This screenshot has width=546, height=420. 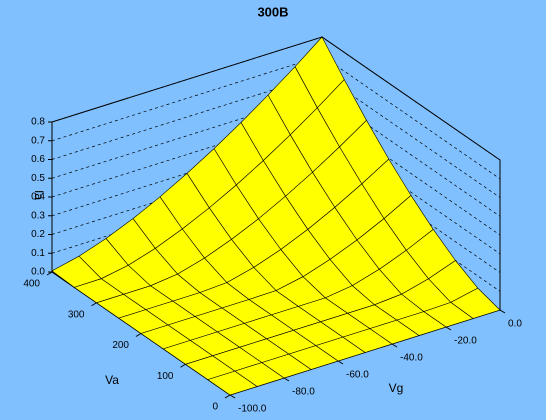 I want to click on chart-title: 300B, so click(x=272, y=11).